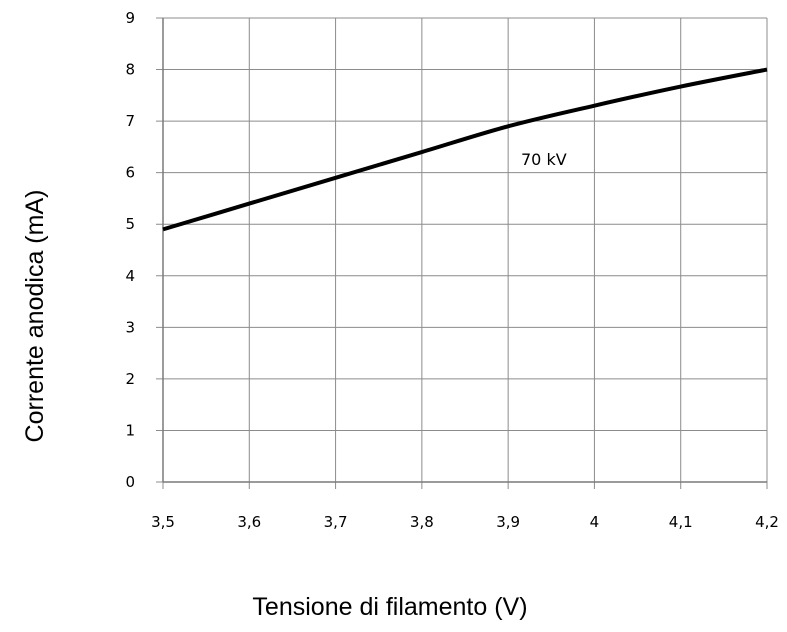  What do you see at coordinates (767, 522) in the screenshot?
I see `x-tick-label: 4,2` at bounding box center [767, 522].